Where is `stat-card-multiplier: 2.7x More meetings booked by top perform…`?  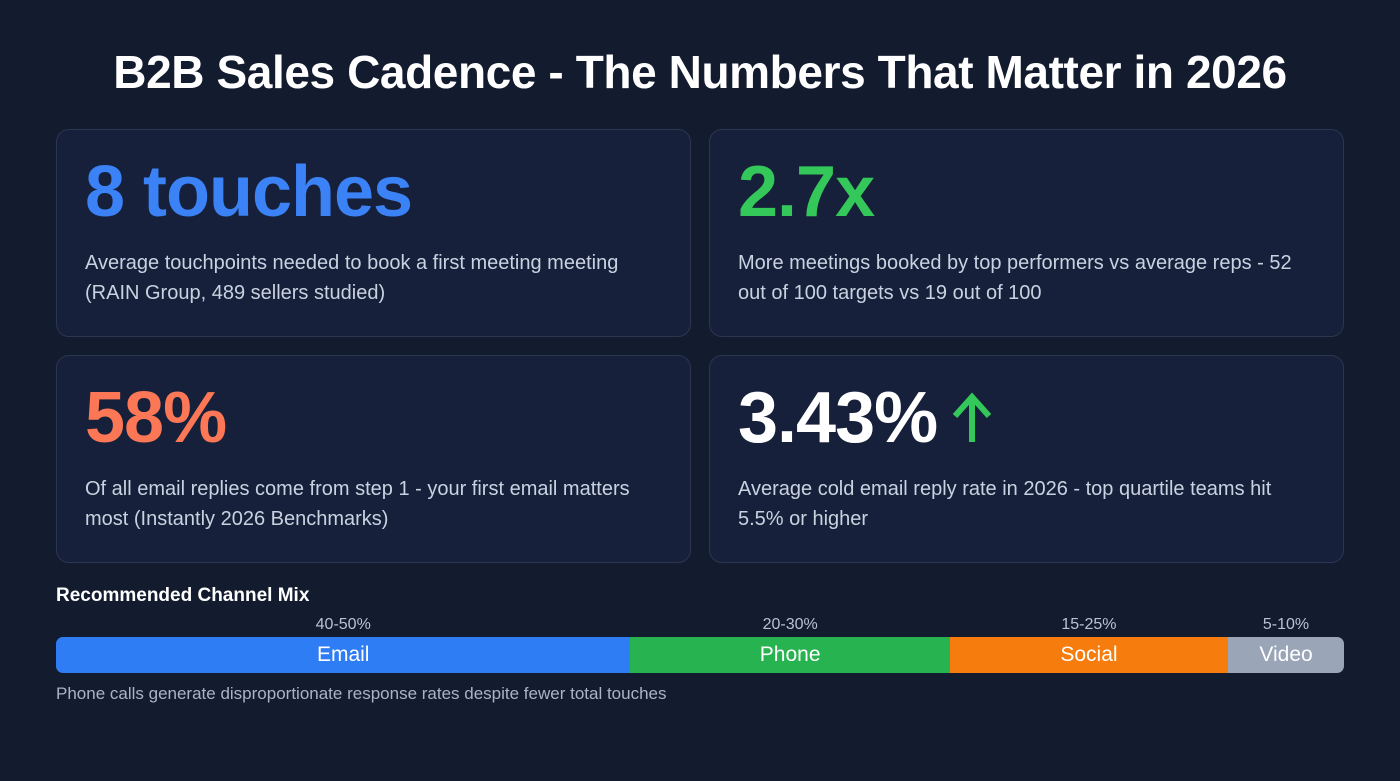 stat-card-multiplier: 2.7x More meetings booked by top perform… is located at coordinates (1026, 232).